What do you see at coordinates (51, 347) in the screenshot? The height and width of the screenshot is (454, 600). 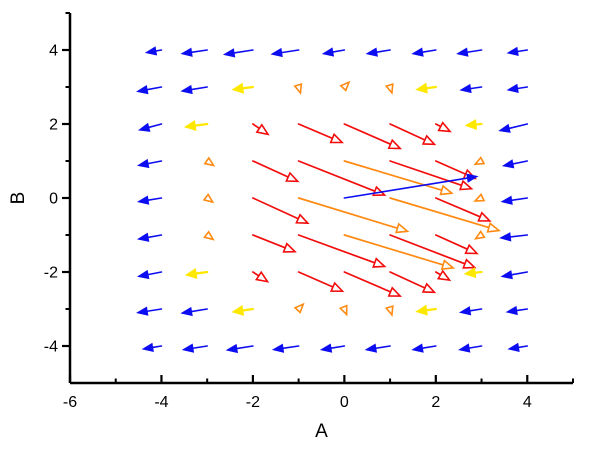 I see `y-tick-label: -4` at bounding box center [51, 347].